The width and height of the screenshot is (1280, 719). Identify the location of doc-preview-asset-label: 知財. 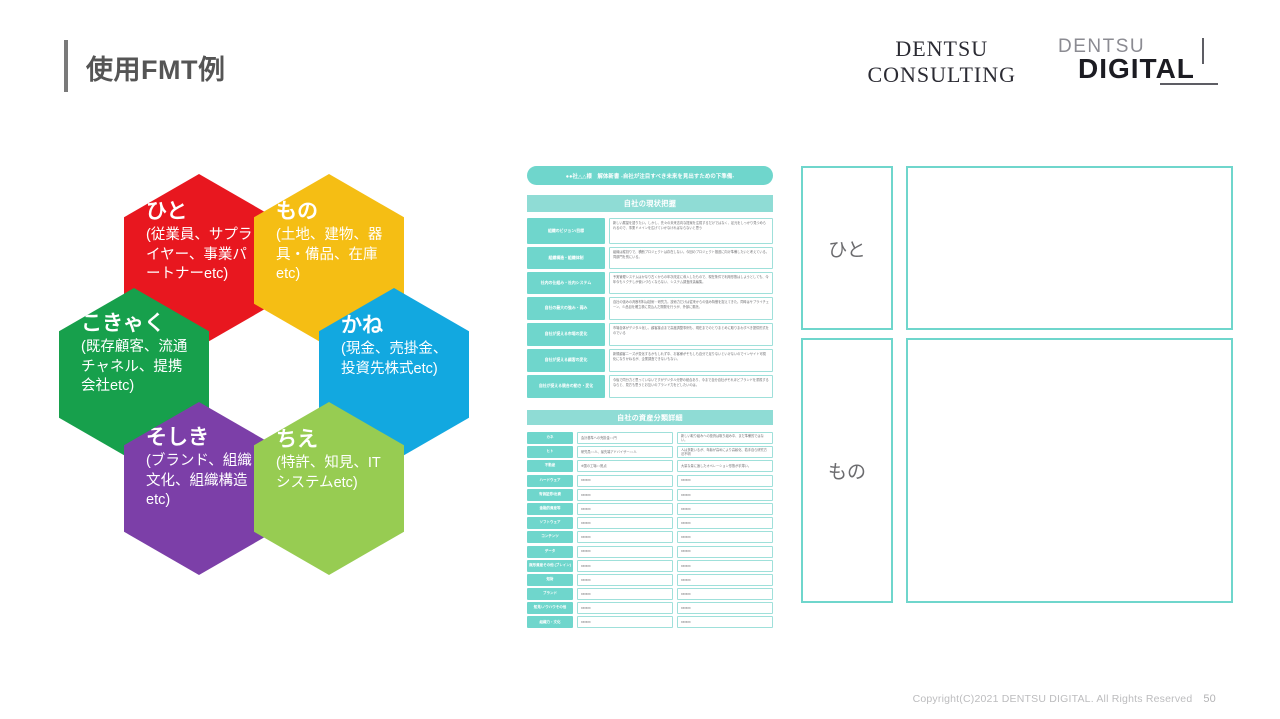
(550, 579).